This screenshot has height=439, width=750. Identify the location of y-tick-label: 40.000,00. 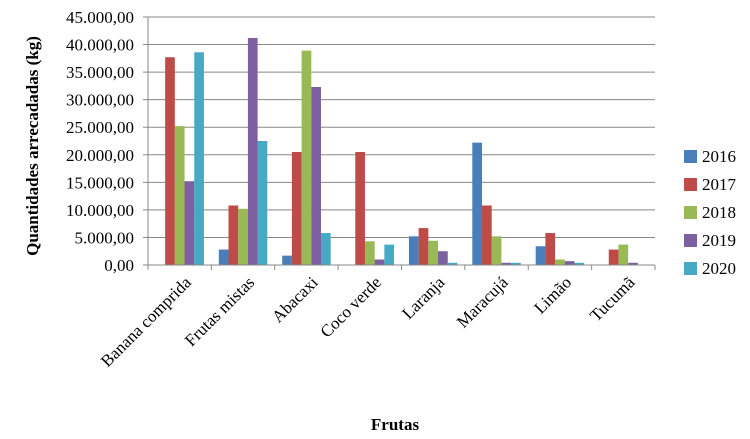
(100, 45).